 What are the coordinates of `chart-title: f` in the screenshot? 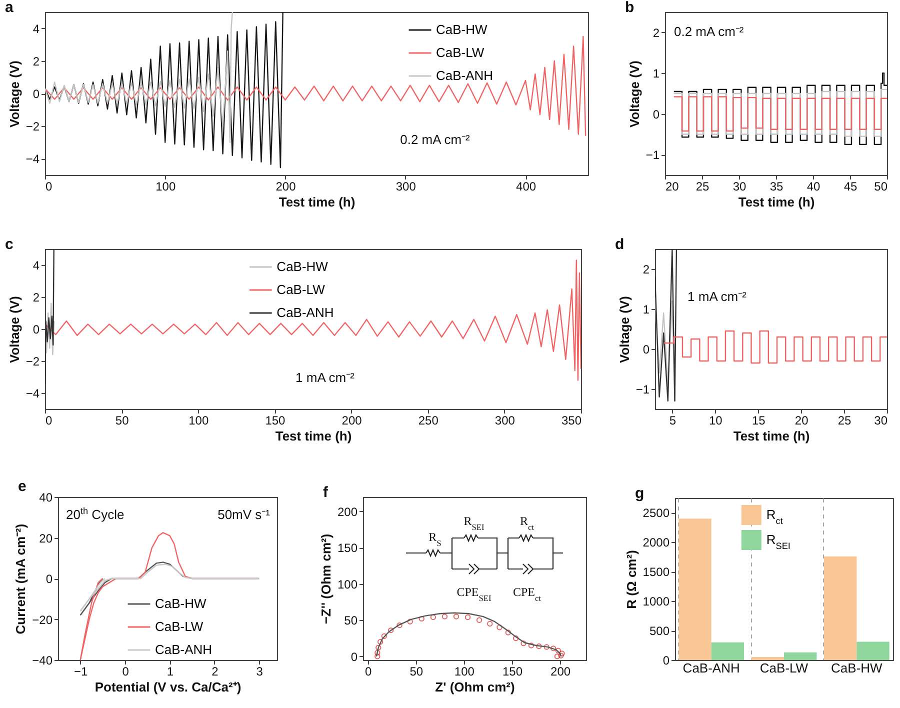 It's located at (326, 492).